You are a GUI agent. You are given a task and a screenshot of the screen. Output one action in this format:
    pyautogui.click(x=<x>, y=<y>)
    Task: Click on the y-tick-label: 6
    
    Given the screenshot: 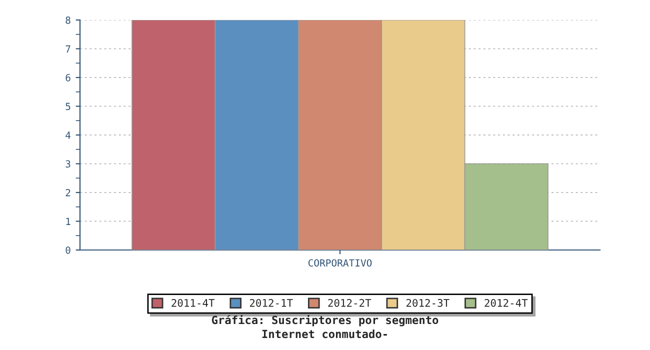 What is the action you would take?
    pyautogui.click(x=68, y=78)
    